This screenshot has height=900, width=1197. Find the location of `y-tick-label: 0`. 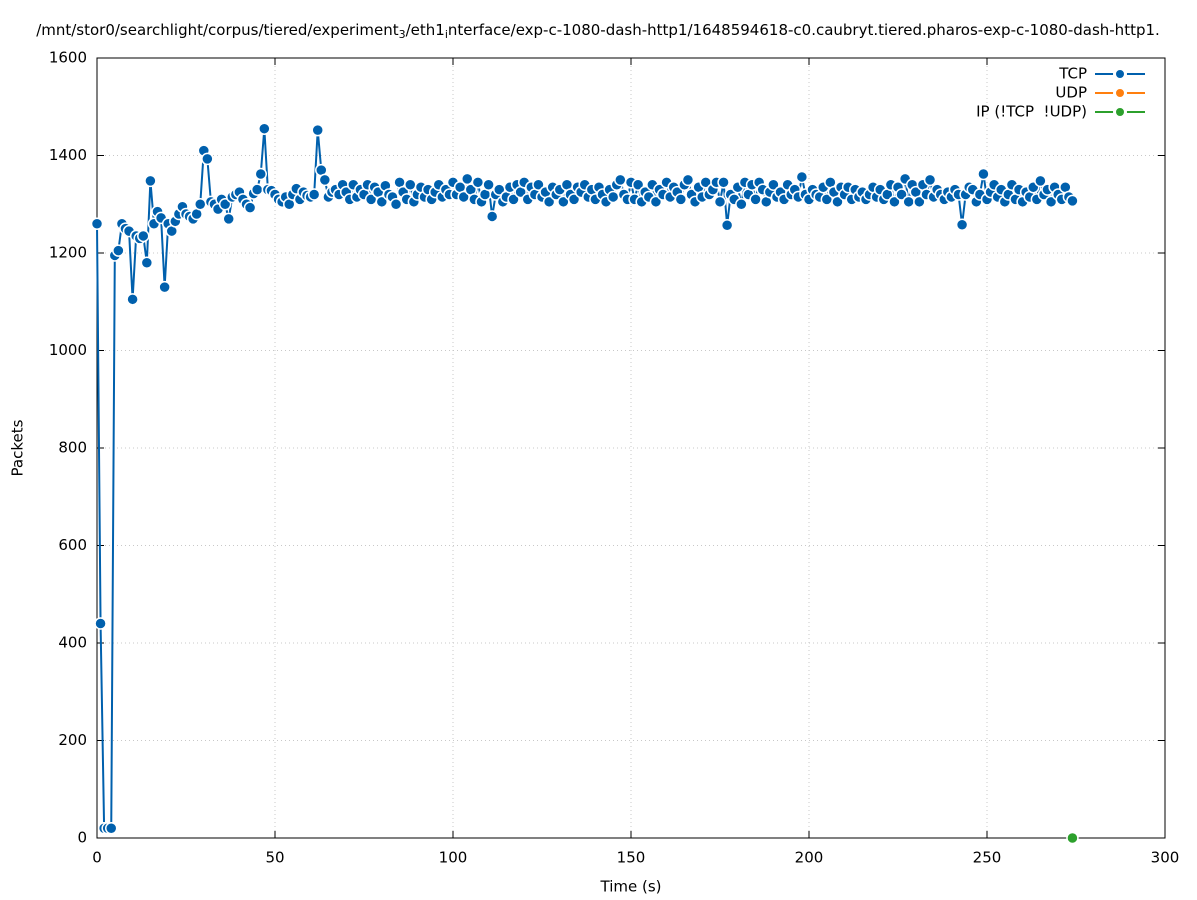

y-tick-label: 0 is located at coordinates (82, 838).